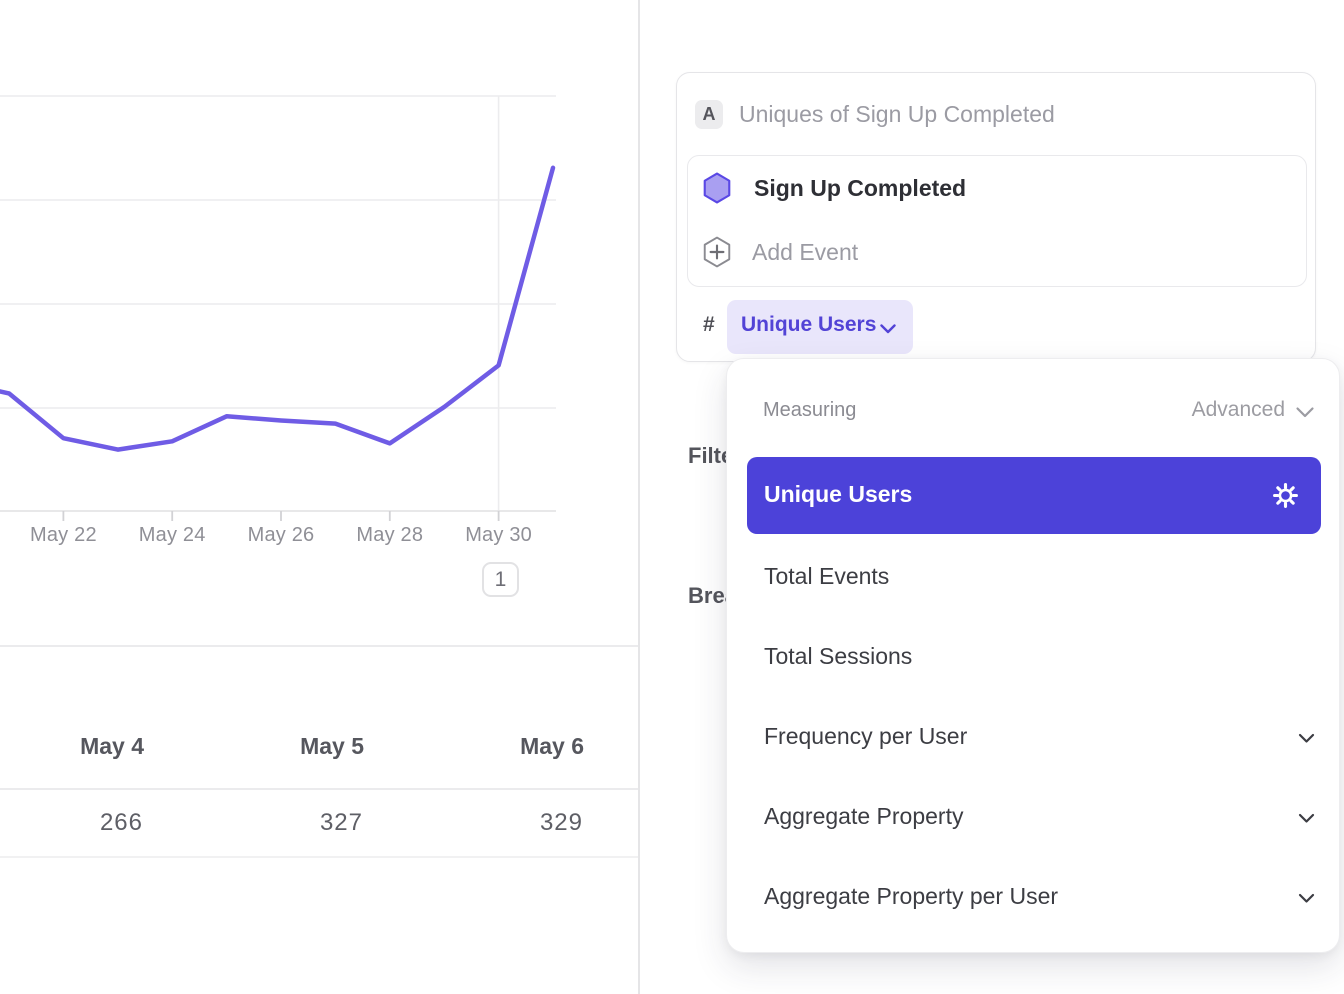 Image resolution: width=1344 pixels, height=994 pixels. I want to click on measuring-mode-toggle: Advanced, so click(1238, 409).